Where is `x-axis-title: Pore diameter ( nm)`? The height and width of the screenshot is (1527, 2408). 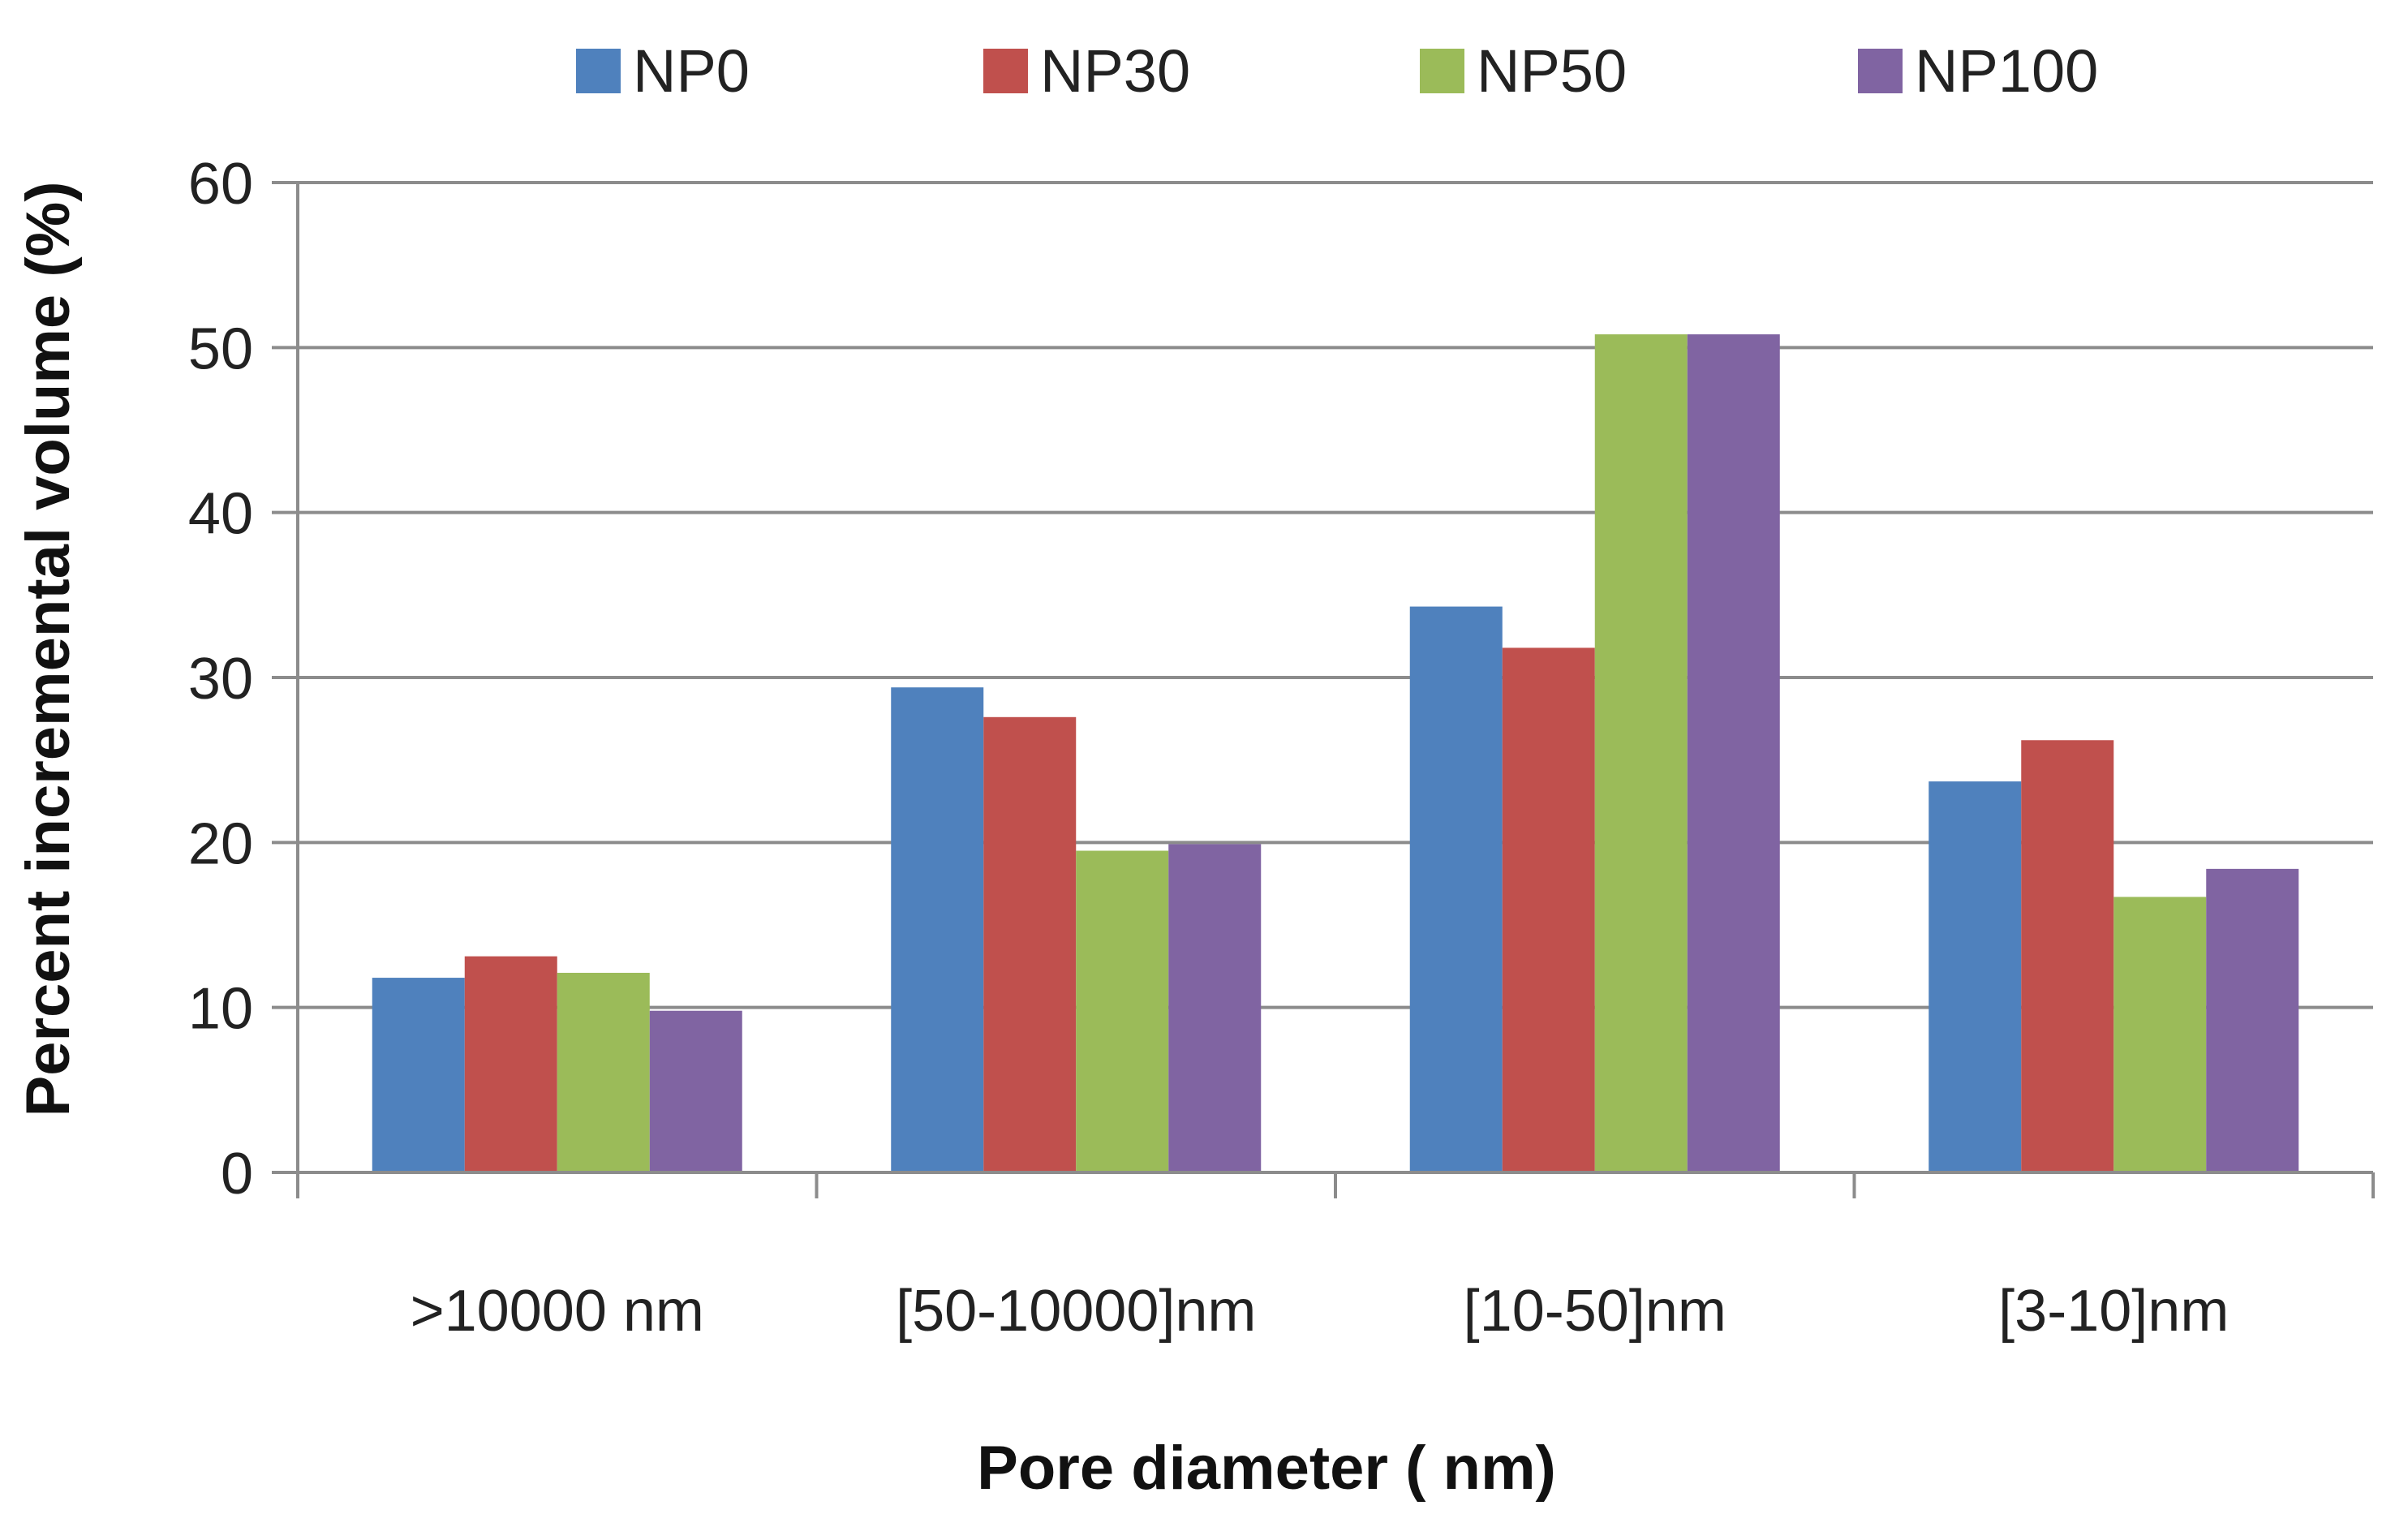
x-axis-title: Pore diameter ( nm) is located at coordinates (1266, 1468).